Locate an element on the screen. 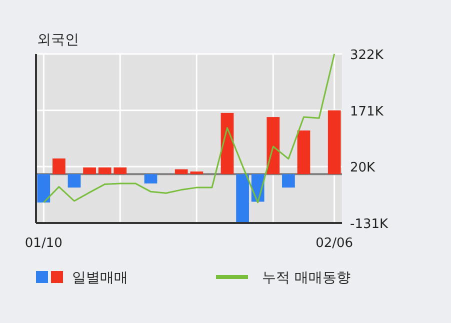 The height and width of the screenshot is (323, 451). y-tick-label: 20K is located at coordinates (363, 168).